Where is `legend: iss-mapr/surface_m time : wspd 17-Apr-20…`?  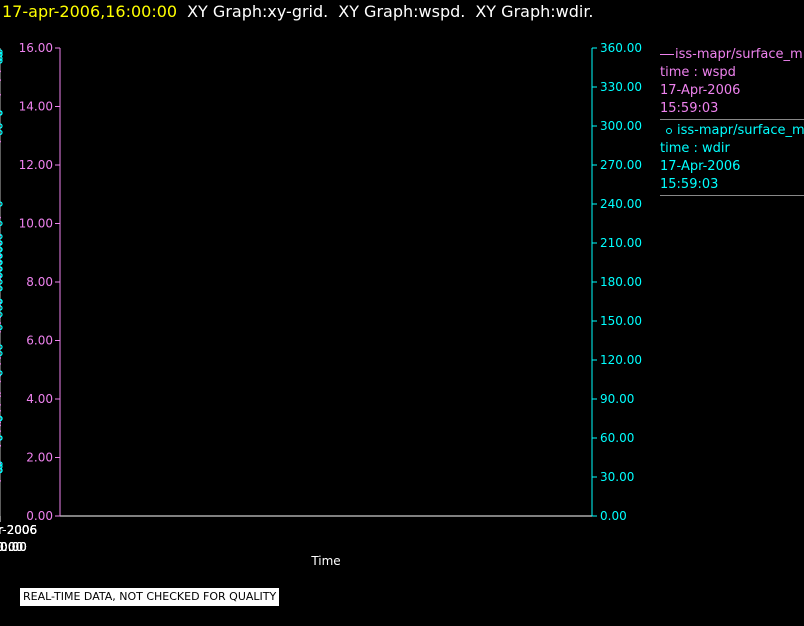 legend: iss-mapr/surface_m time : wspd 17-Apr-20… is located at coordinates (732, 122).